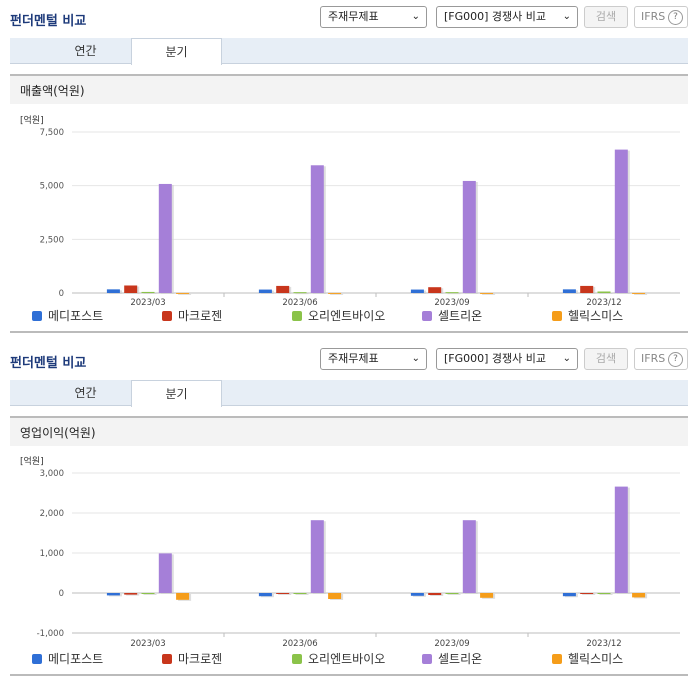  Describe the element at coordinates (147, 303) in the screenshot. I see `x-tick-label: 2023/03` at that location.